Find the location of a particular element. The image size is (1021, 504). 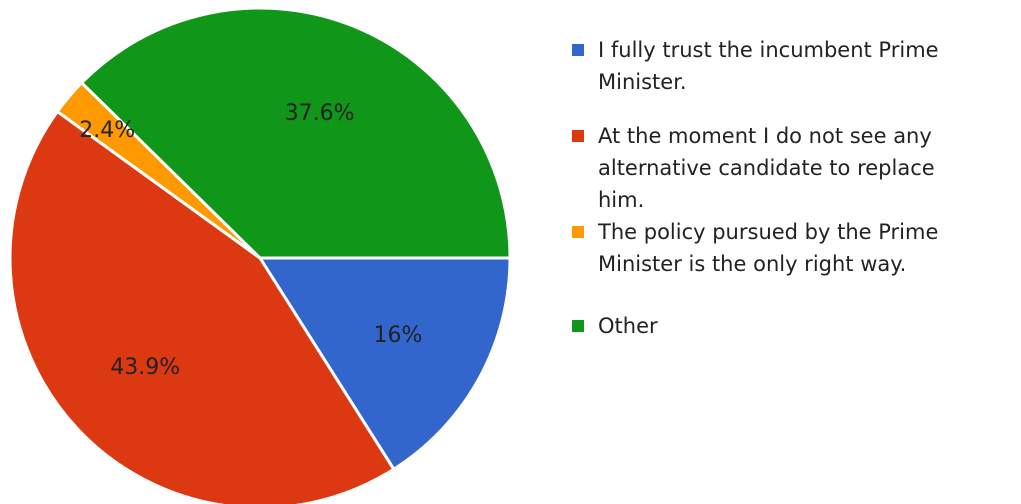

legend-label-policy-line1: The policy pursued by the Prime is located at coordinates (768, 232).